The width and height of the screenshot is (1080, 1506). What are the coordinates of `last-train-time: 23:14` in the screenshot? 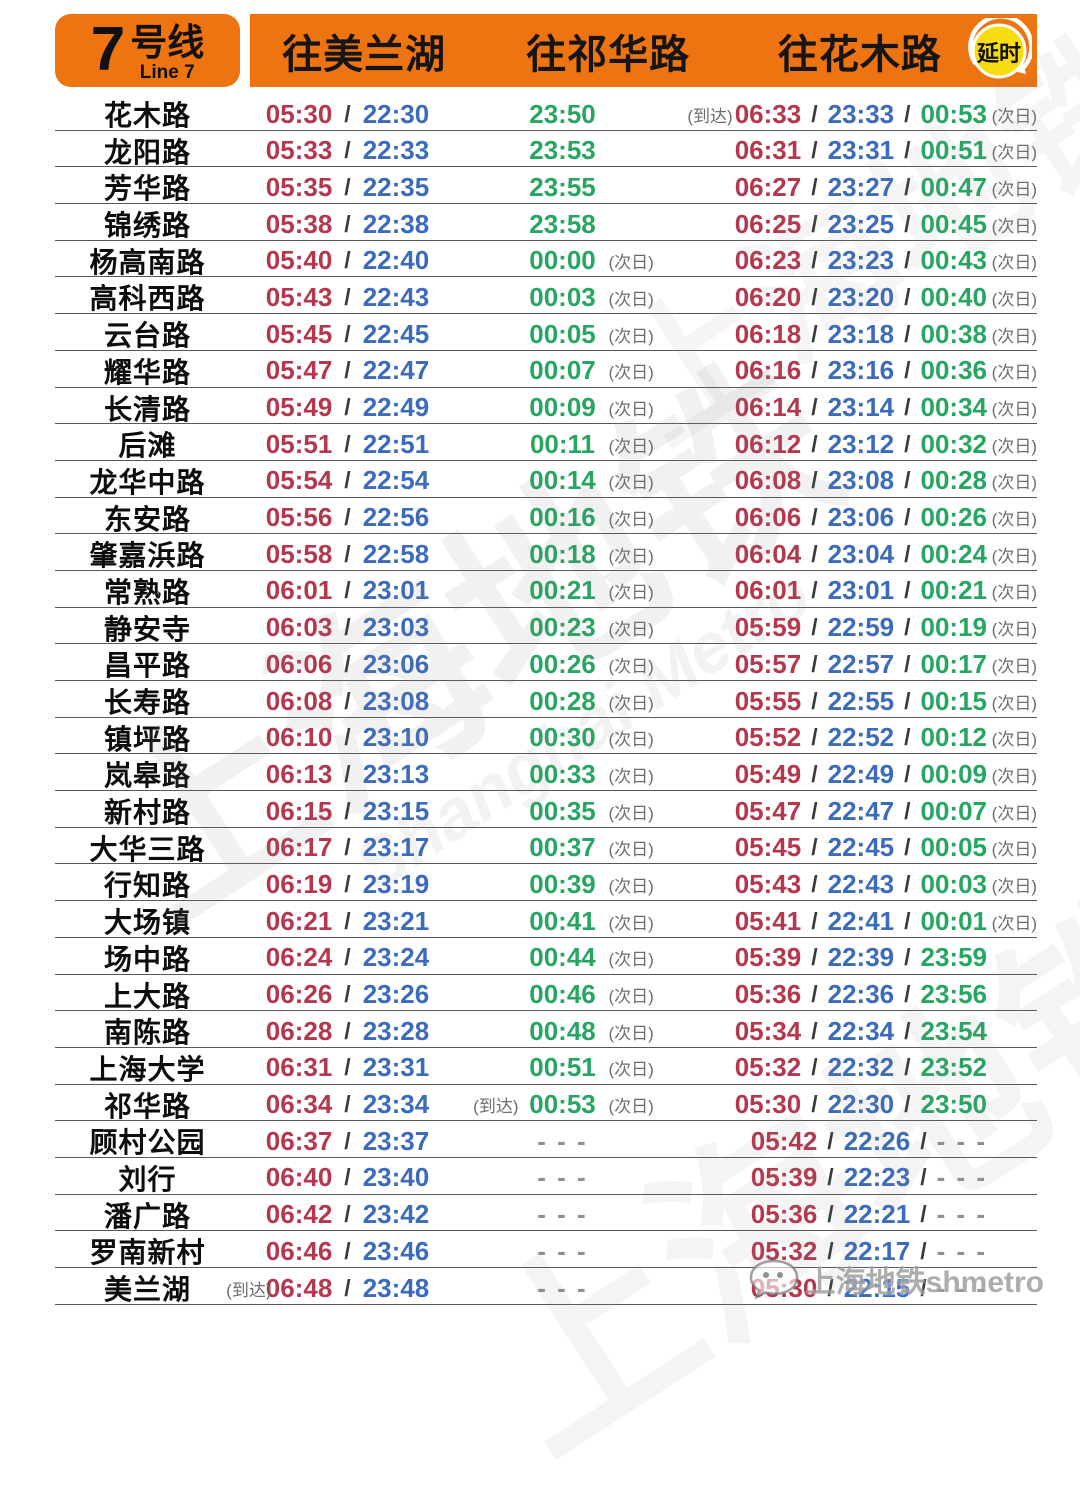 It's located at (861, 407).